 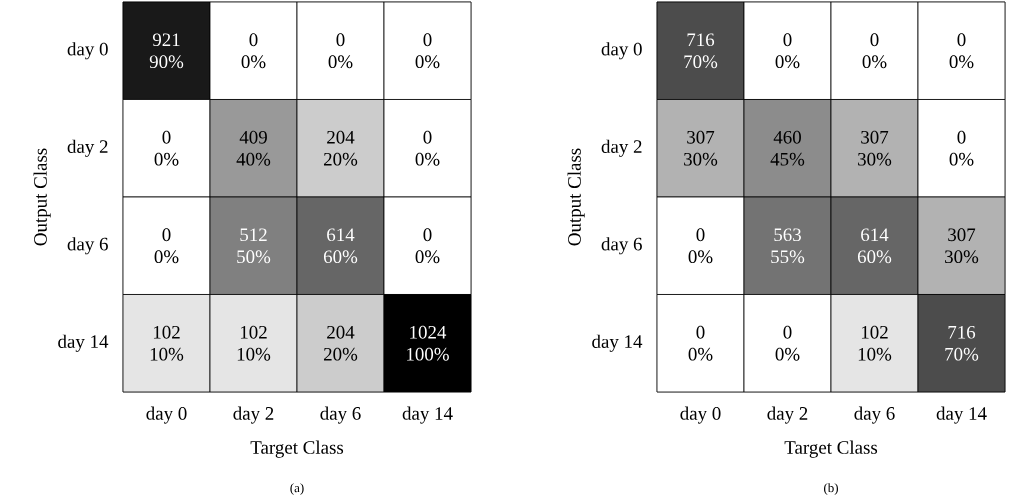 I want to click on text: (a), so click(x=297, y=489).